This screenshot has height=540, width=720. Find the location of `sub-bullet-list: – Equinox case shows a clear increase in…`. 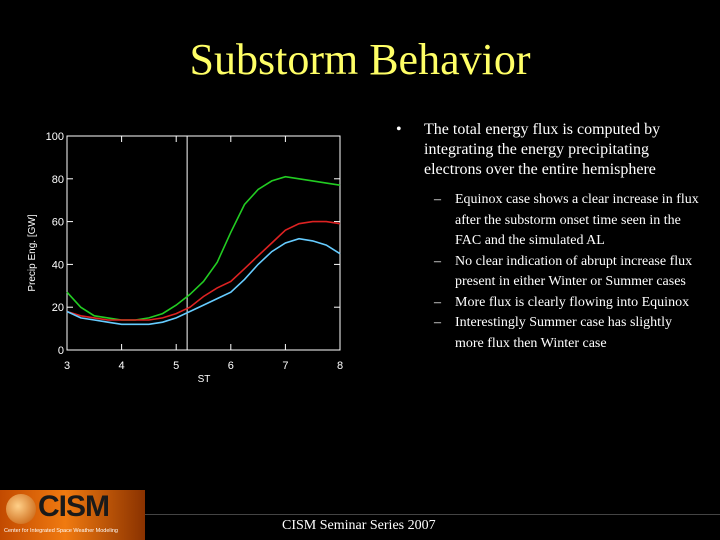

sub-bullet-list: – Equinox case shows a clear increase in… is located at coordinates (547, 272).